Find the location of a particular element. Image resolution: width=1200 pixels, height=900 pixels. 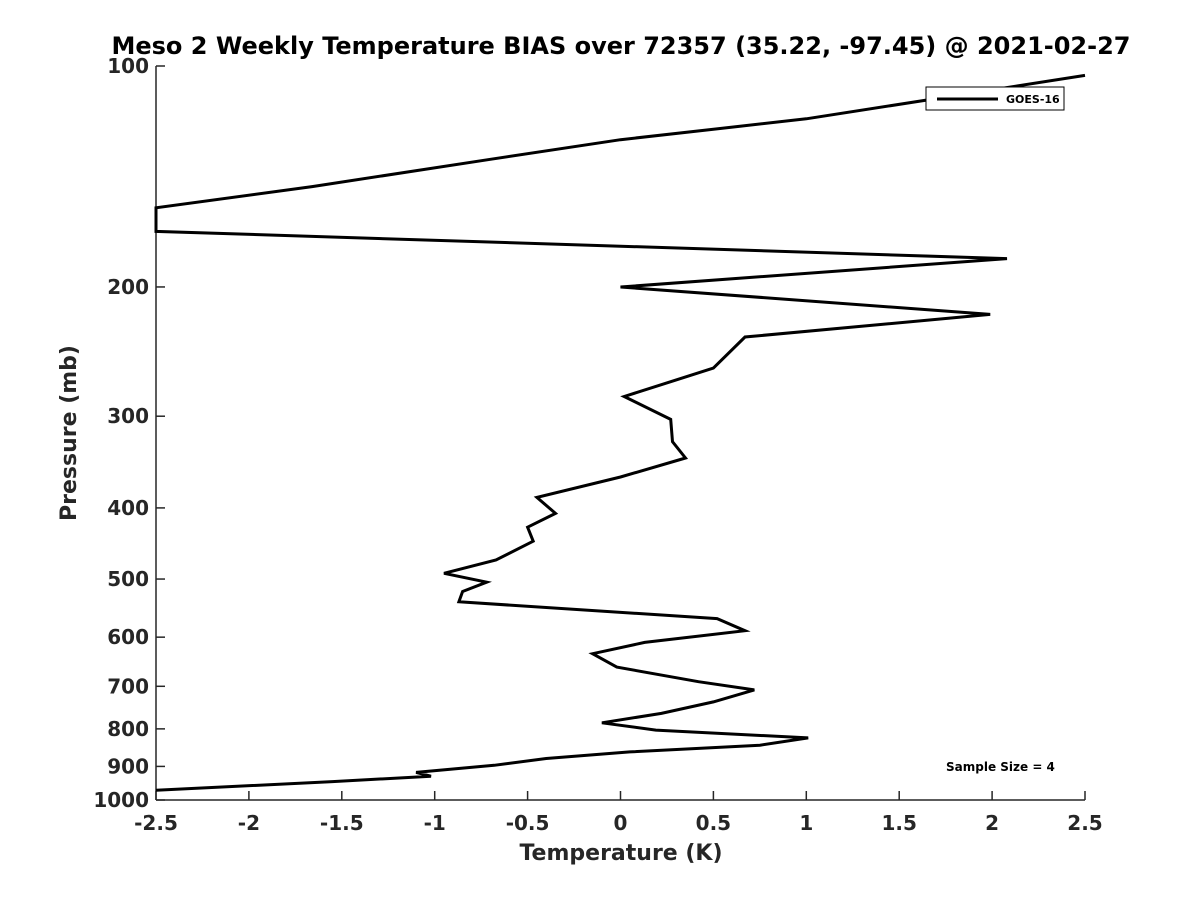

x-tick-label: -0.5 is located at coordinates (528, 823).